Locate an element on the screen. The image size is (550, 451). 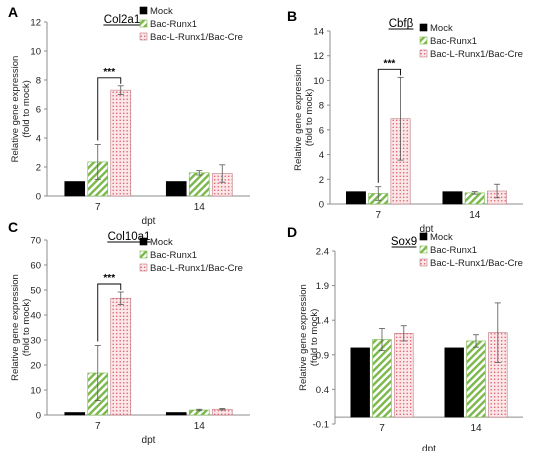
y-tick-label: 1.4 is located at coordinates (322, 321).